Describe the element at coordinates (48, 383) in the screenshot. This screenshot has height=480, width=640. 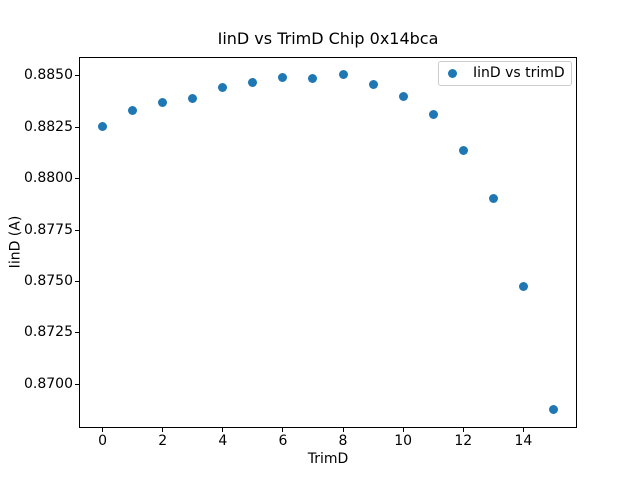
I see `y-tick-label: 0.8700` at that location.